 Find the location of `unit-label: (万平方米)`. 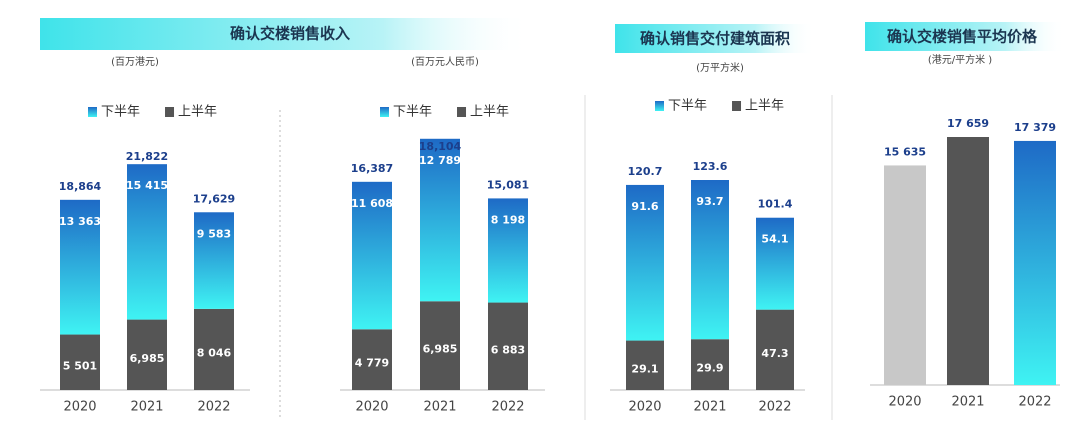

unit-label: (万平方米) is located at coordinates (720, 67).